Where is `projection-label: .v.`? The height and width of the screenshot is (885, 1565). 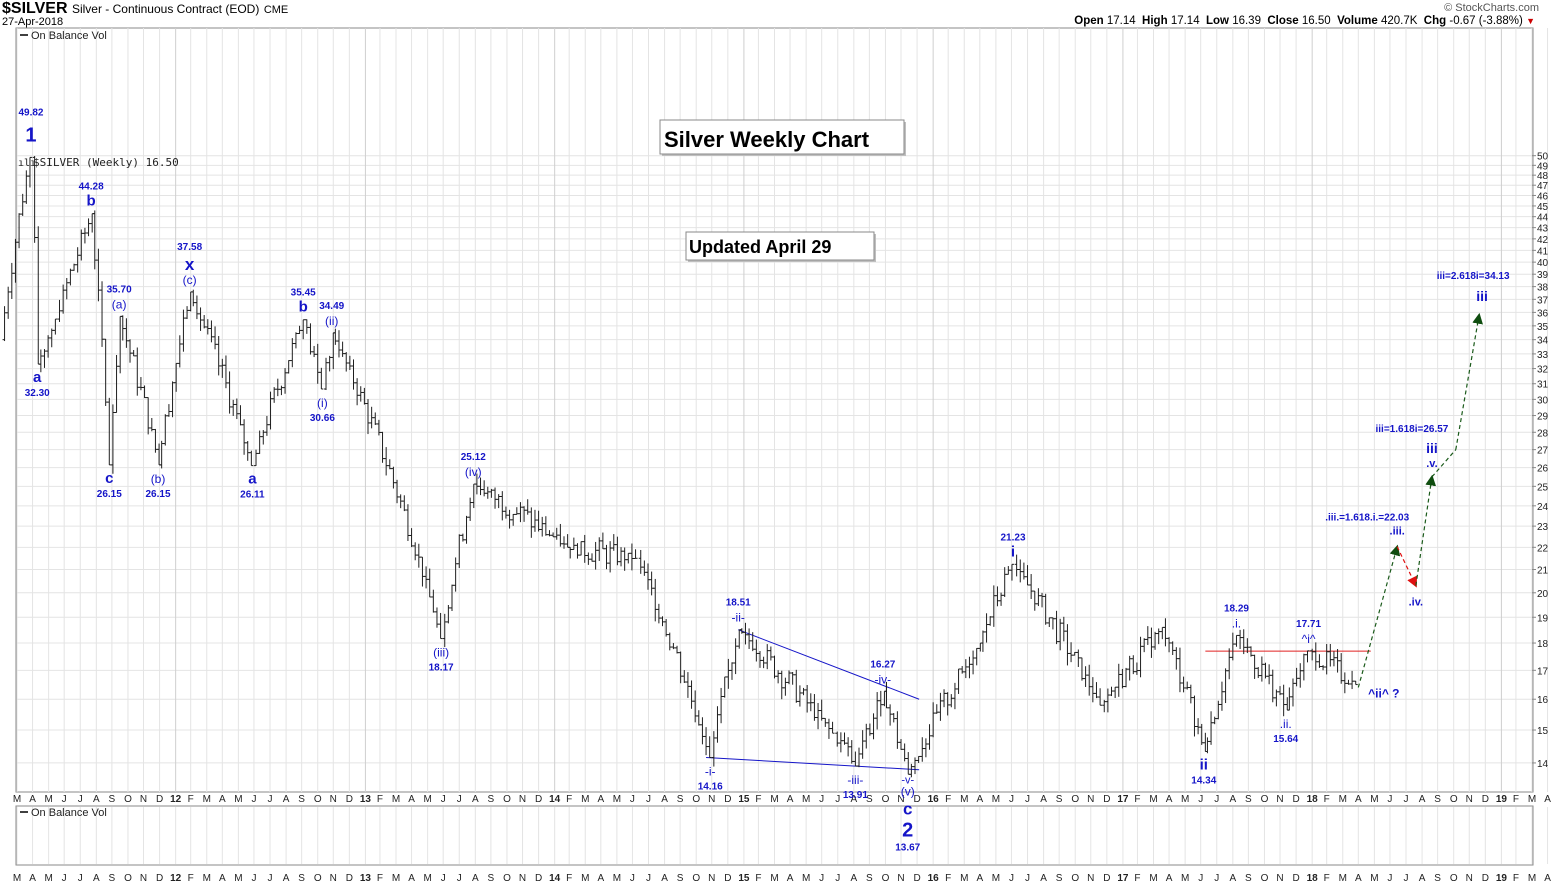
projection-label: .v. is located at coordinates (1431, 464).